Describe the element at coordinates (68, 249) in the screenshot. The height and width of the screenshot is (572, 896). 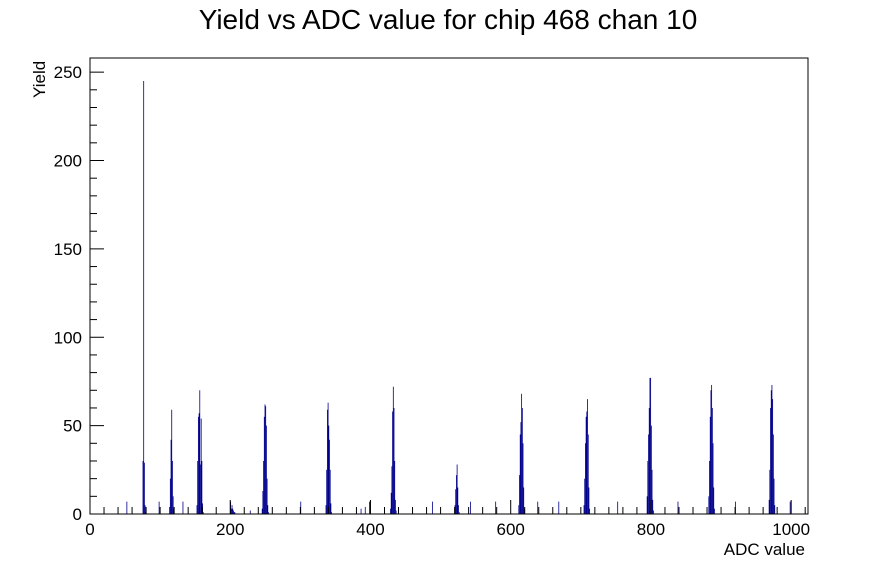
I see `y-tick-label: 150` at that location.